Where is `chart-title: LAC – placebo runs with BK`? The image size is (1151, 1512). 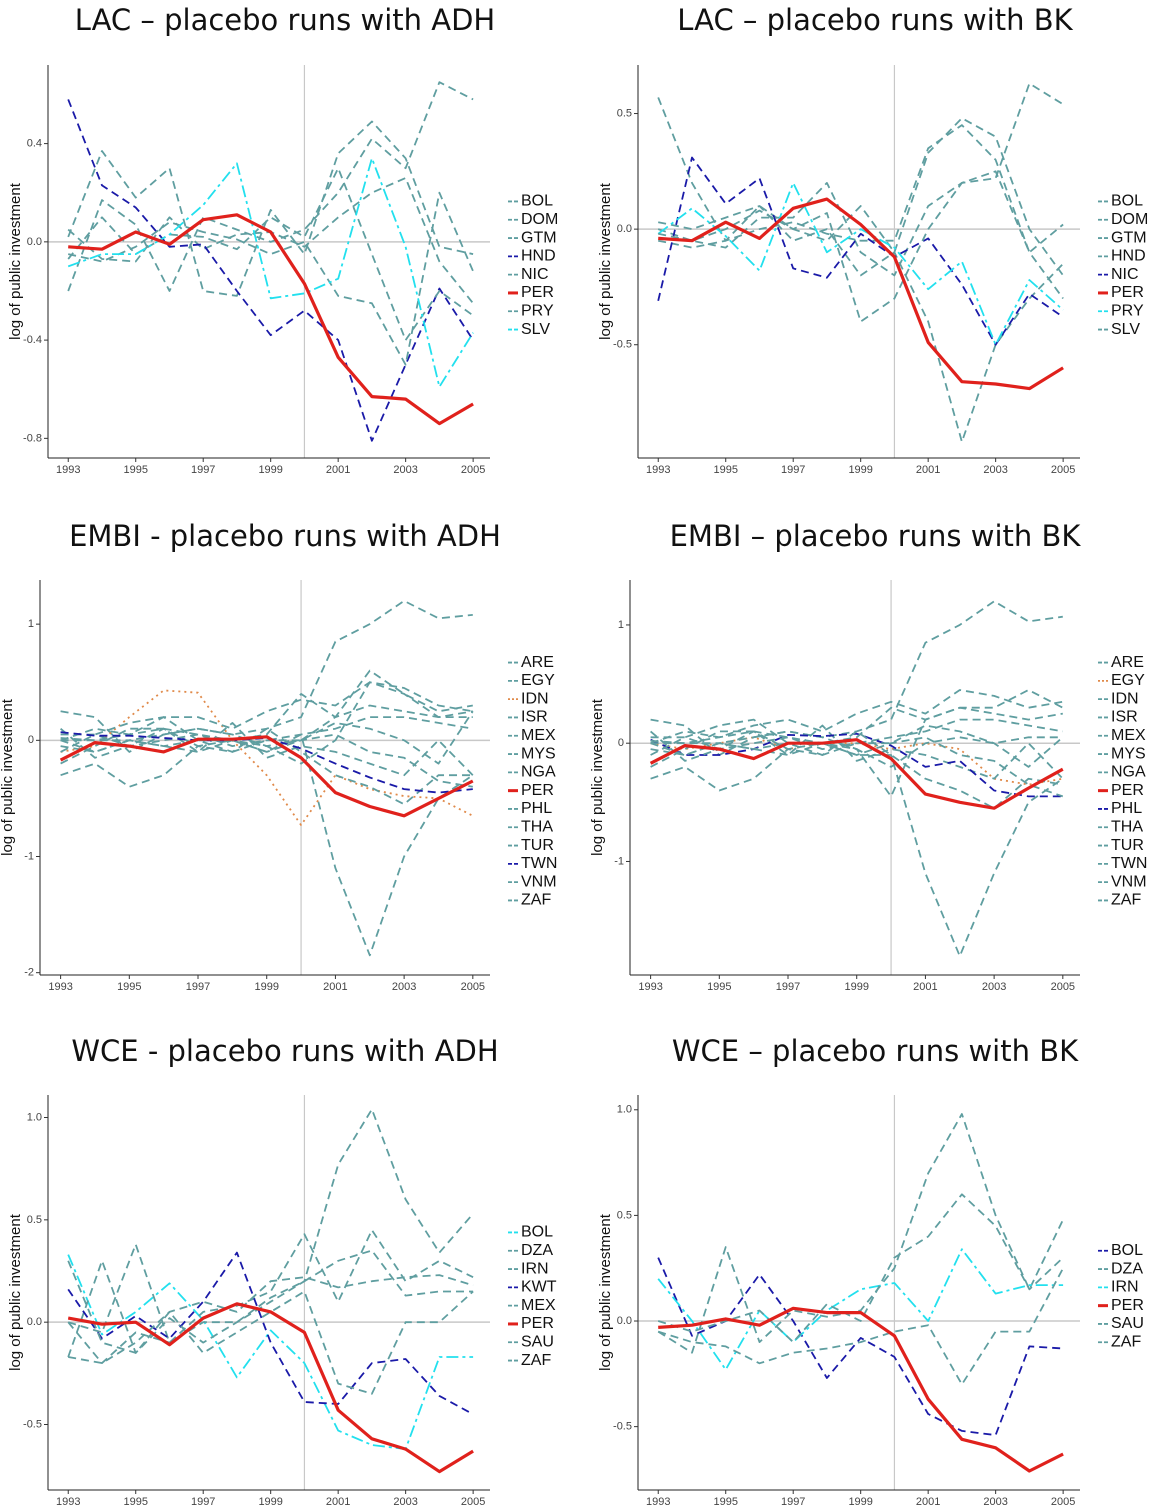
chart-title: LAC – placebo runs with BK is located at coordinates (875, 20).